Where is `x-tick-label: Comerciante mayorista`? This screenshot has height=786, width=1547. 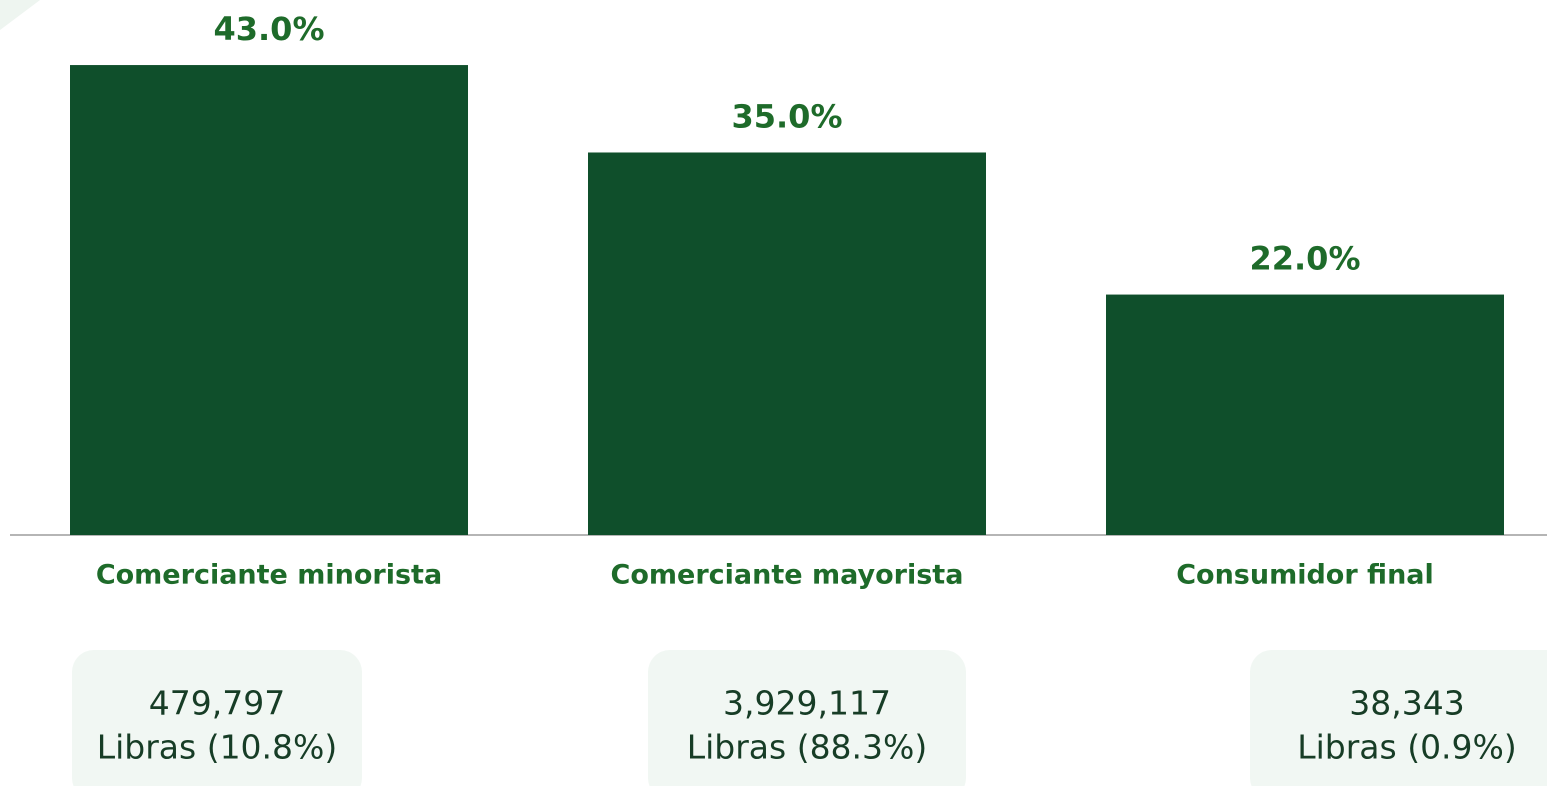
x-tick-label: Comerciante mayorista is located at coordinates (787, 575).